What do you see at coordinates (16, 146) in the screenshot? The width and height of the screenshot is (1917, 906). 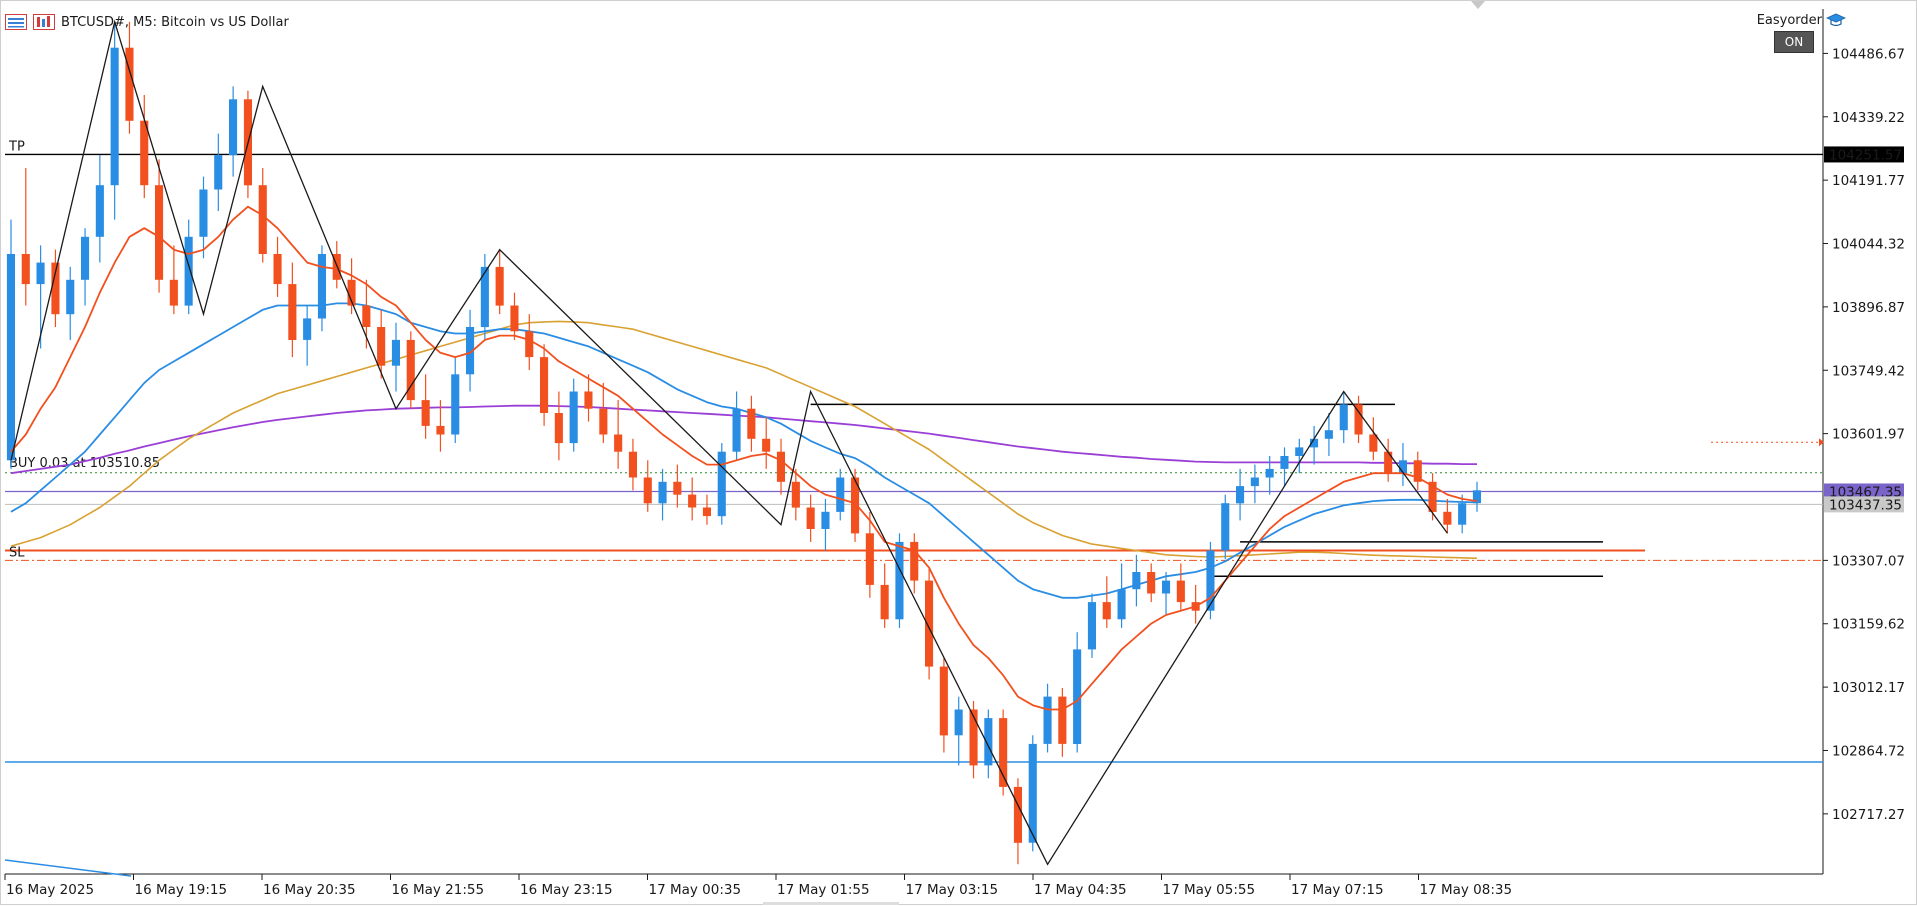 I see `tp-label: TP` at bounding box center [16, 146].